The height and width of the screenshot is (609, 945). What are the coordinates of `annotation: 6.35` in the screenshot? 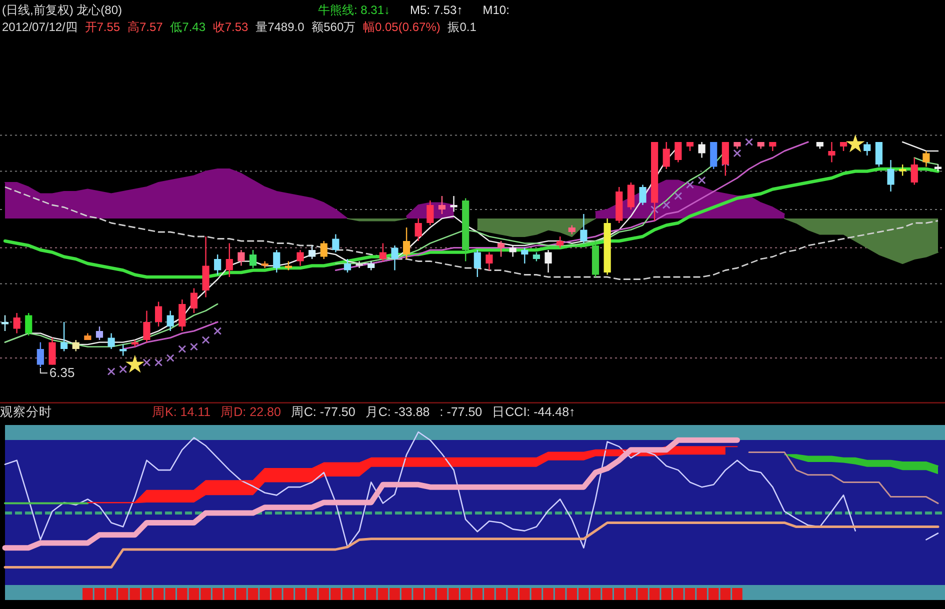 It's located at (62, 372).